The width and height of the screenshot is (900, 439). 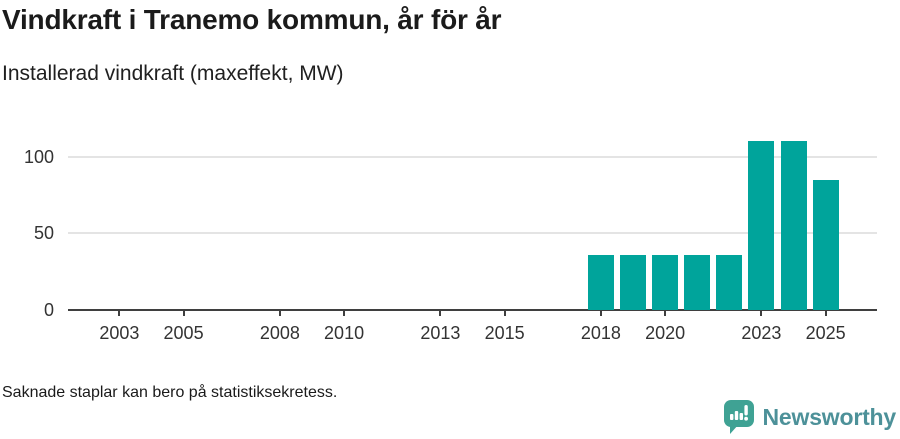 I want to click on x-axis-label: 2015, so click(x=504, y=333).